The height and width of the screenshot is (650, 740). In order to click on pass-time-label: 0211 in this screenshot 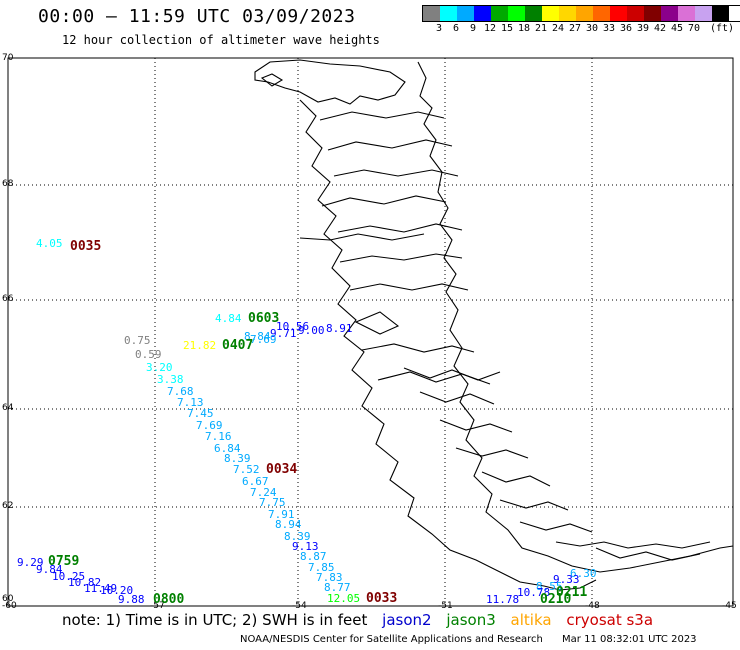, I will do `click(571, 592)`.